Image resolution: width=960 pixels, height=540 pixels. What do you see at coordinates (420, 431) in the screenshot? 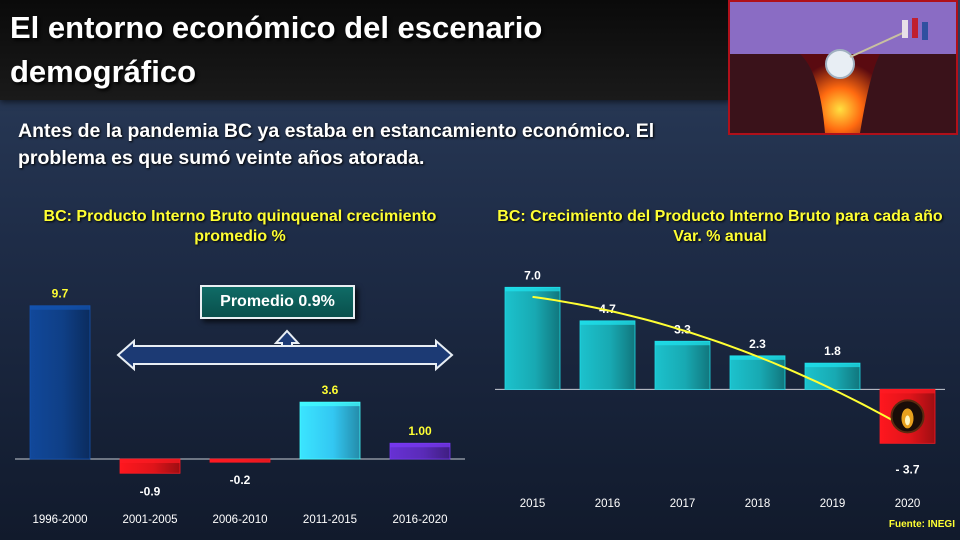
I see `data-label: 1.00` at bounding box center [420, 431].